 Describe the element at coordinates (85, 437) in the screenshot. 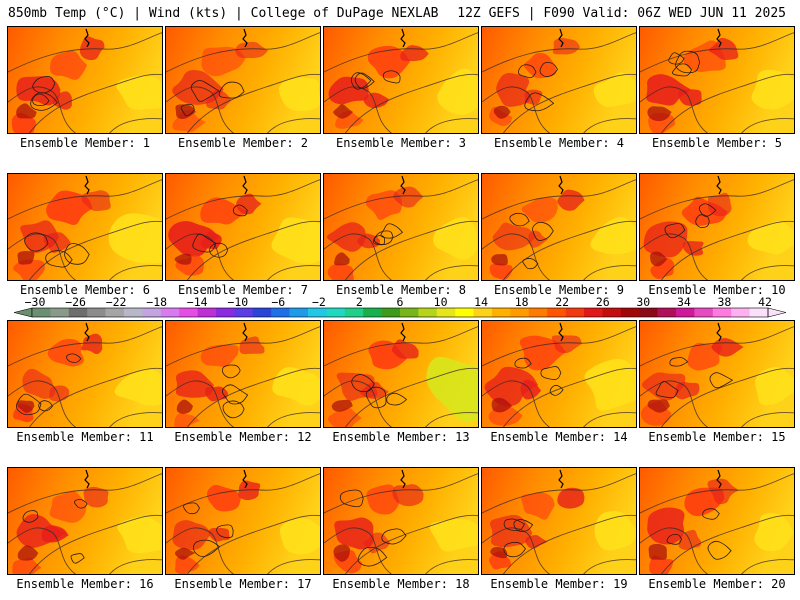

I see `ensemble-member-label: Ensemble Member: 11` at that location.